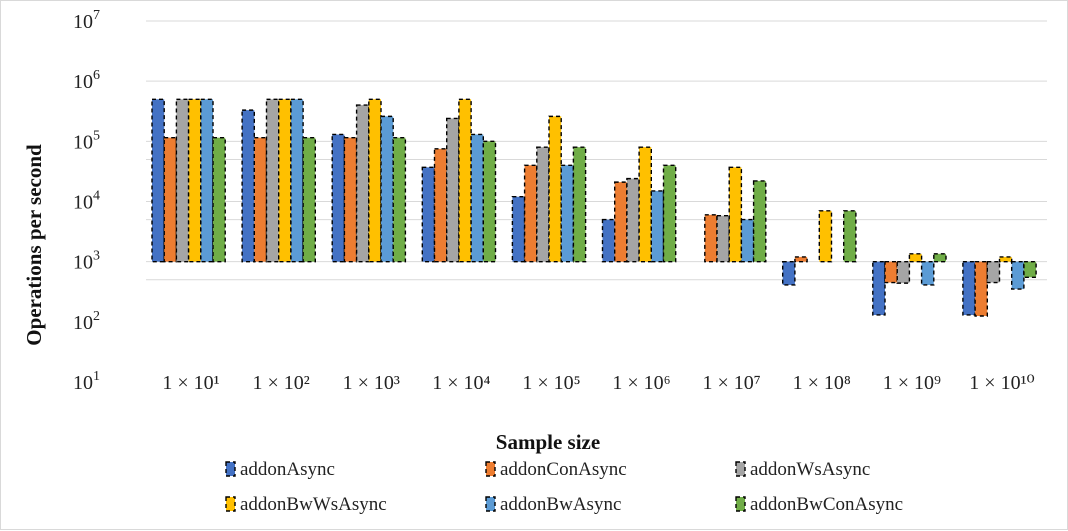 This screenshot has height=531, width=1068. What do you see at coordinates (287, 469) in the screenshot?
I see `legend-label: addonAsync` at bounding box center [287, 469].